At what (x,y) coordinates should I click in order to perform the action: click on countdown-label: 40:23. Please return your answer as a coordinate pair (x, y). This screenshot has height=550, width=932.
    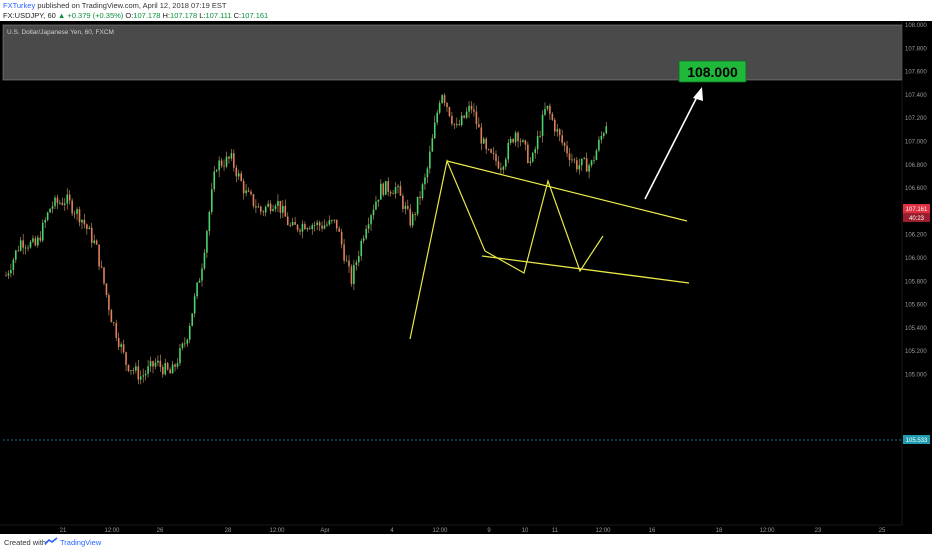
    Looking at the image, I should click on (917, 219).